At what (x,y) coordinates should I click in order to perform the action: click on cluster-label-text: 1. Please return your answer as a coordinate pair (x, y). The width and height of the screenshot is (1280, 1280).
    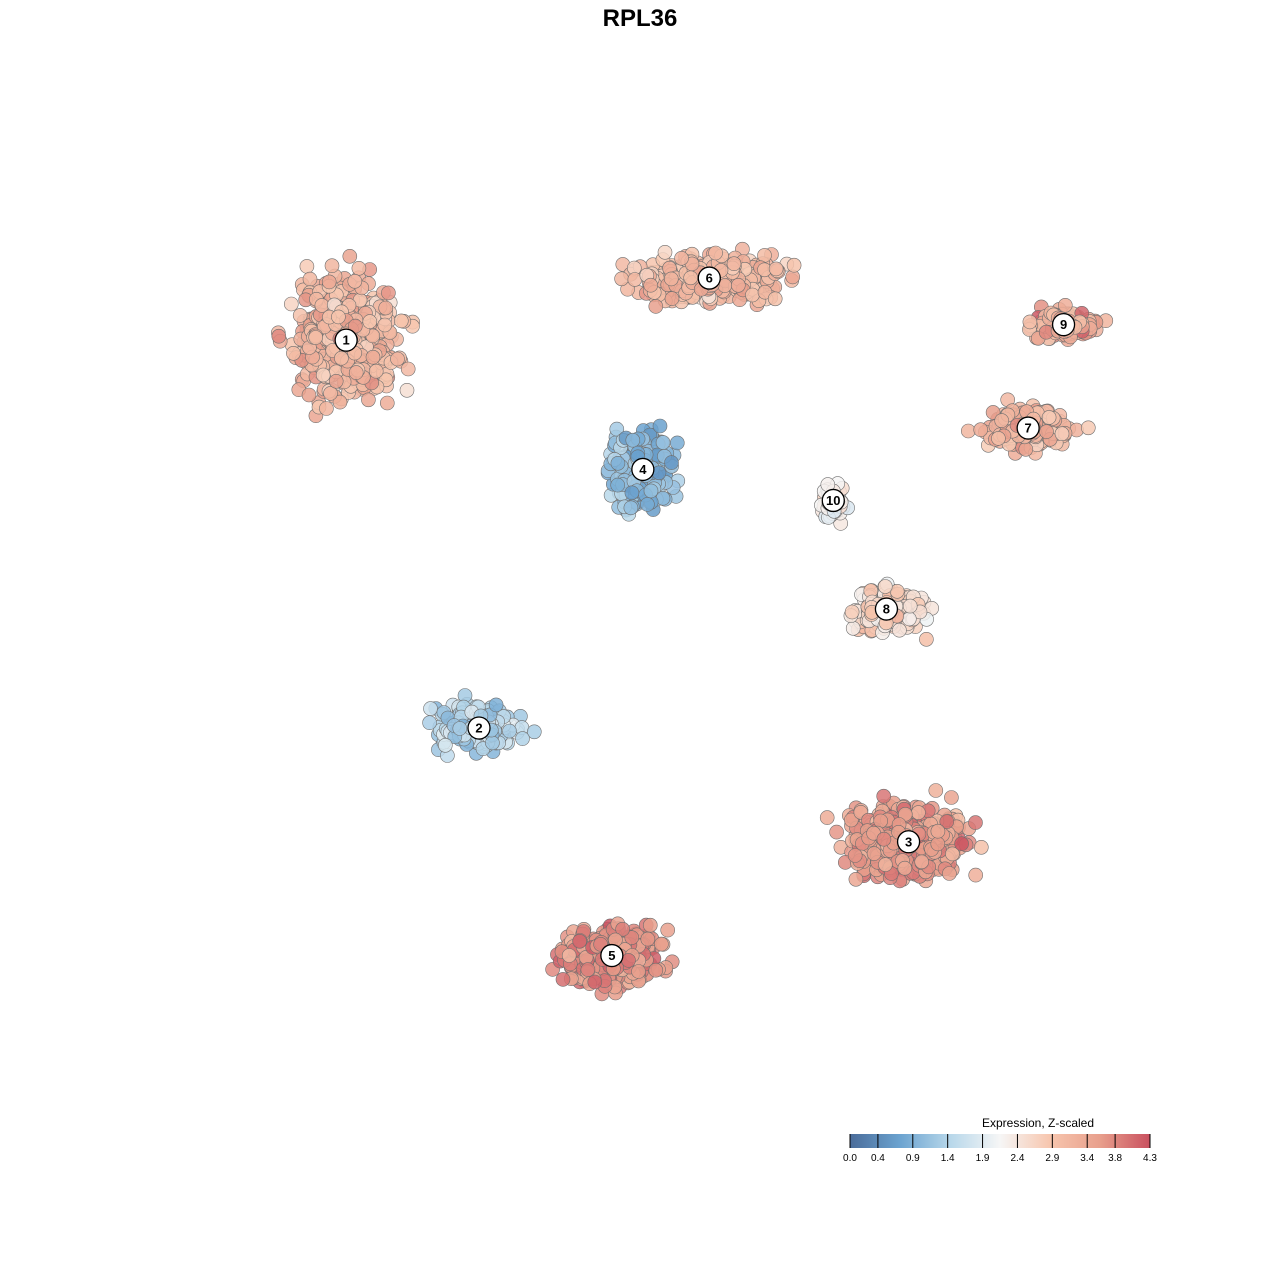
    Looking at the image, I should click on (346, 340).